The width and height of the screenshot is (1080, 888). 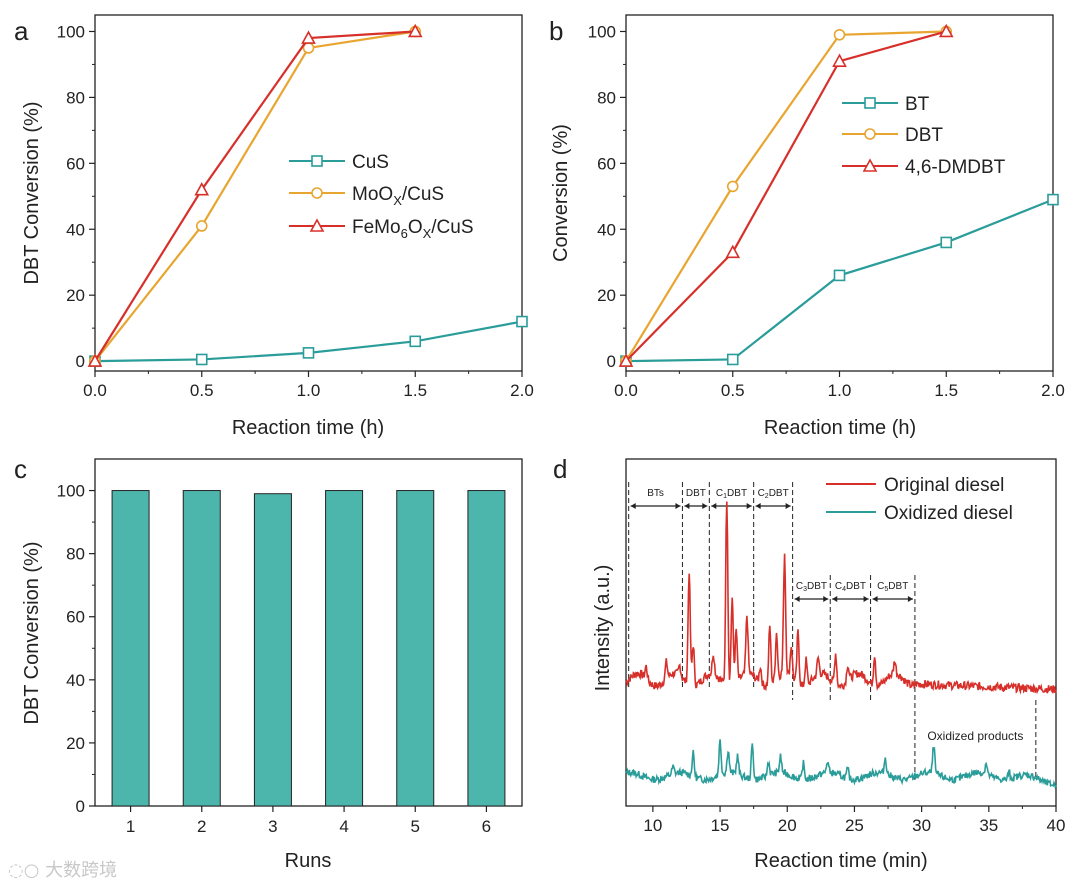 I want to click on legend-item-oxidized: Oxidized diesel, so click(x=919, y=513).